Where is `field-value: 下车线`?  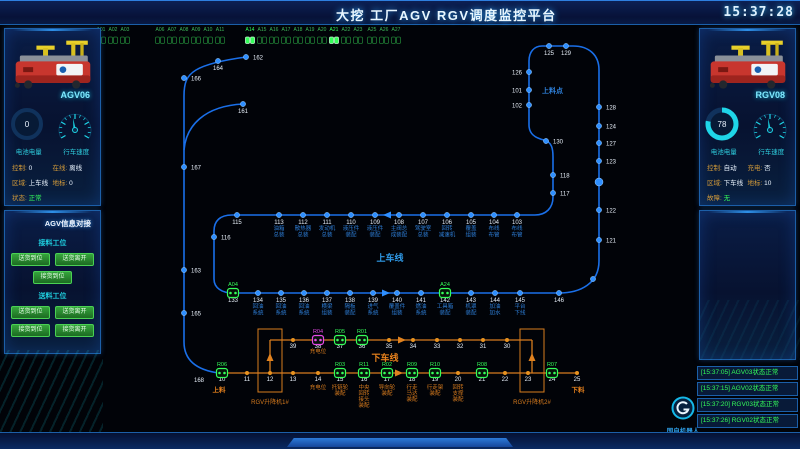 field-value: 下车线 is located at coordinates (733, 183).